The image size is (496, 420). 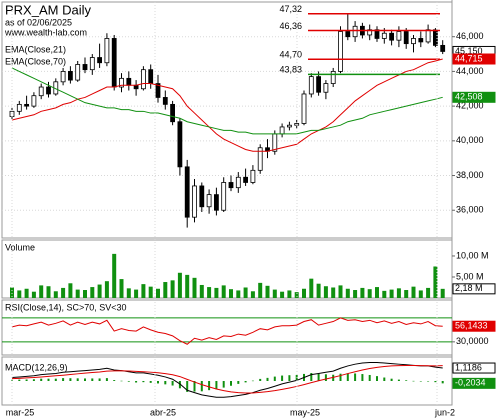 I want to click on value-badge-label: -0,2034, so click(x=470, y=383).